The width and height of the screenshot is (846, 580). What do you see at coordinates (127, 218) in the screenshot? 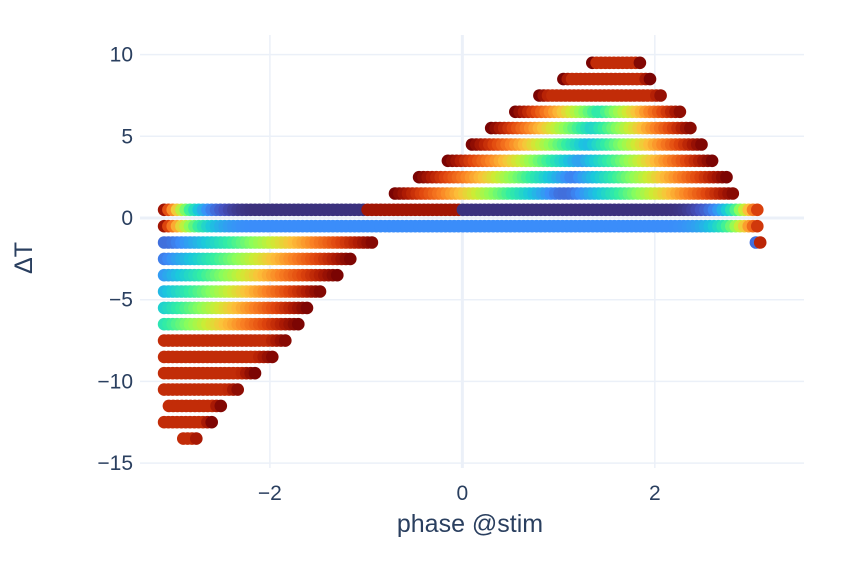
I see `y-tick-label: 0` at bounding box center [127, 218].